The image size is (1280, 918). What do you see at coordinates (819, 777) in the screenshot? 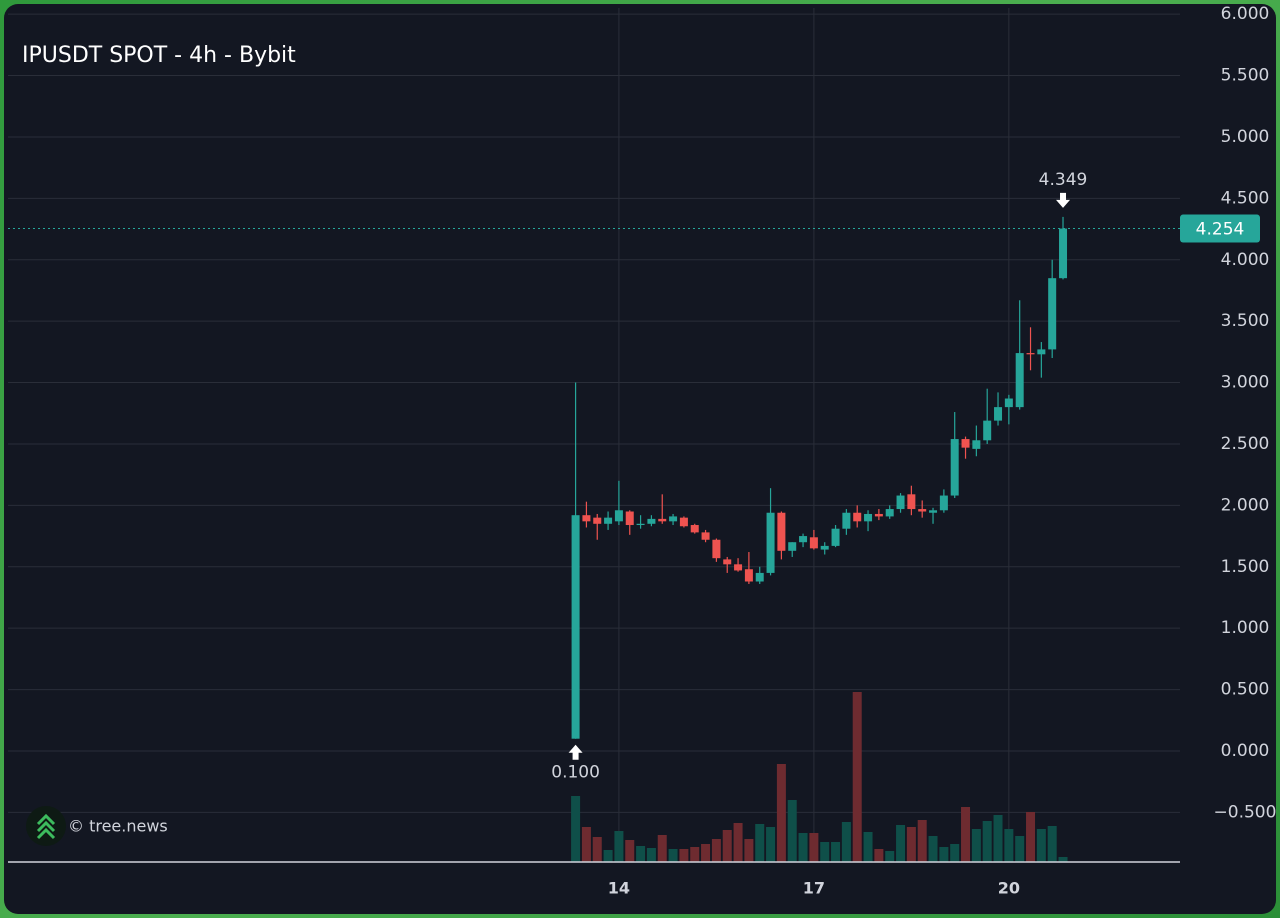
I see `volume` at bounding box center [819, 777].